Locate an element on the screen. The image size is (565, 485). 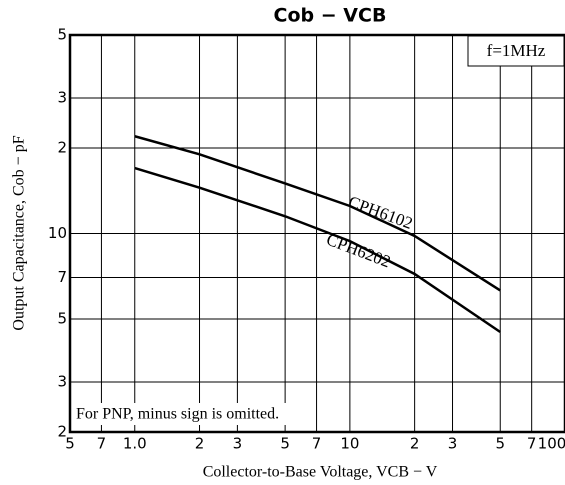
x-tick-label: 1.0 is located at coordinates (135, 444).